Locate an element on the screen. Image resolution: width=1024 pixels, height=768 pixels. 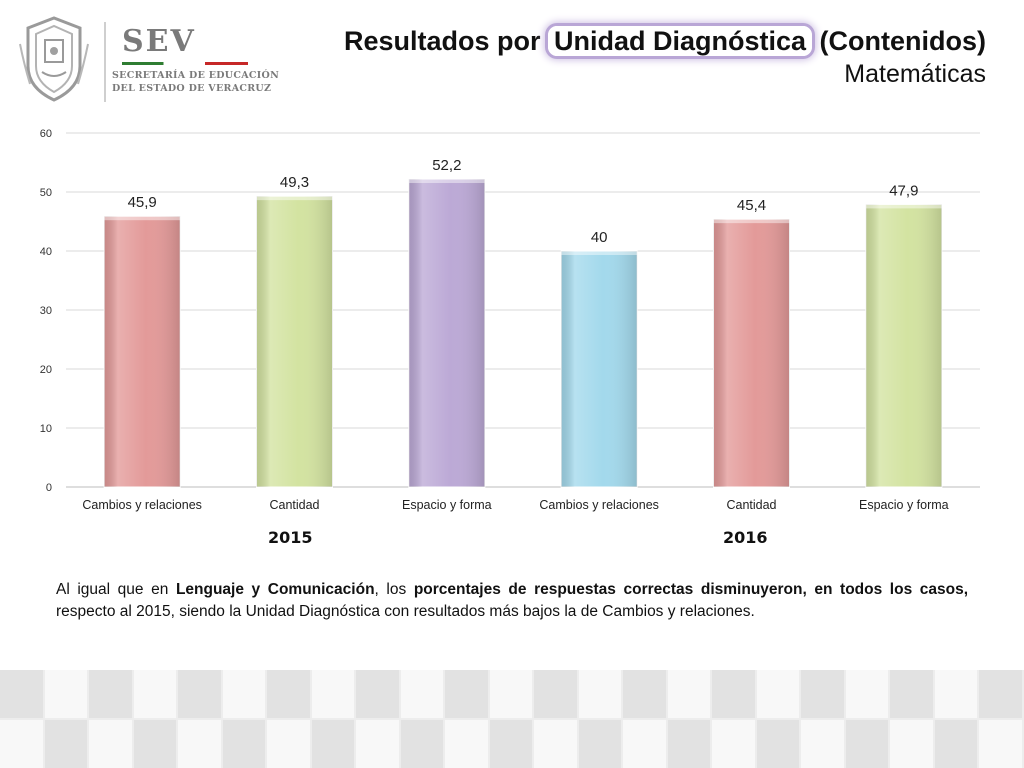
logo-subtitle-2: DEL ESTADO DE VERACRUZ is located at coordinates (192, 88).